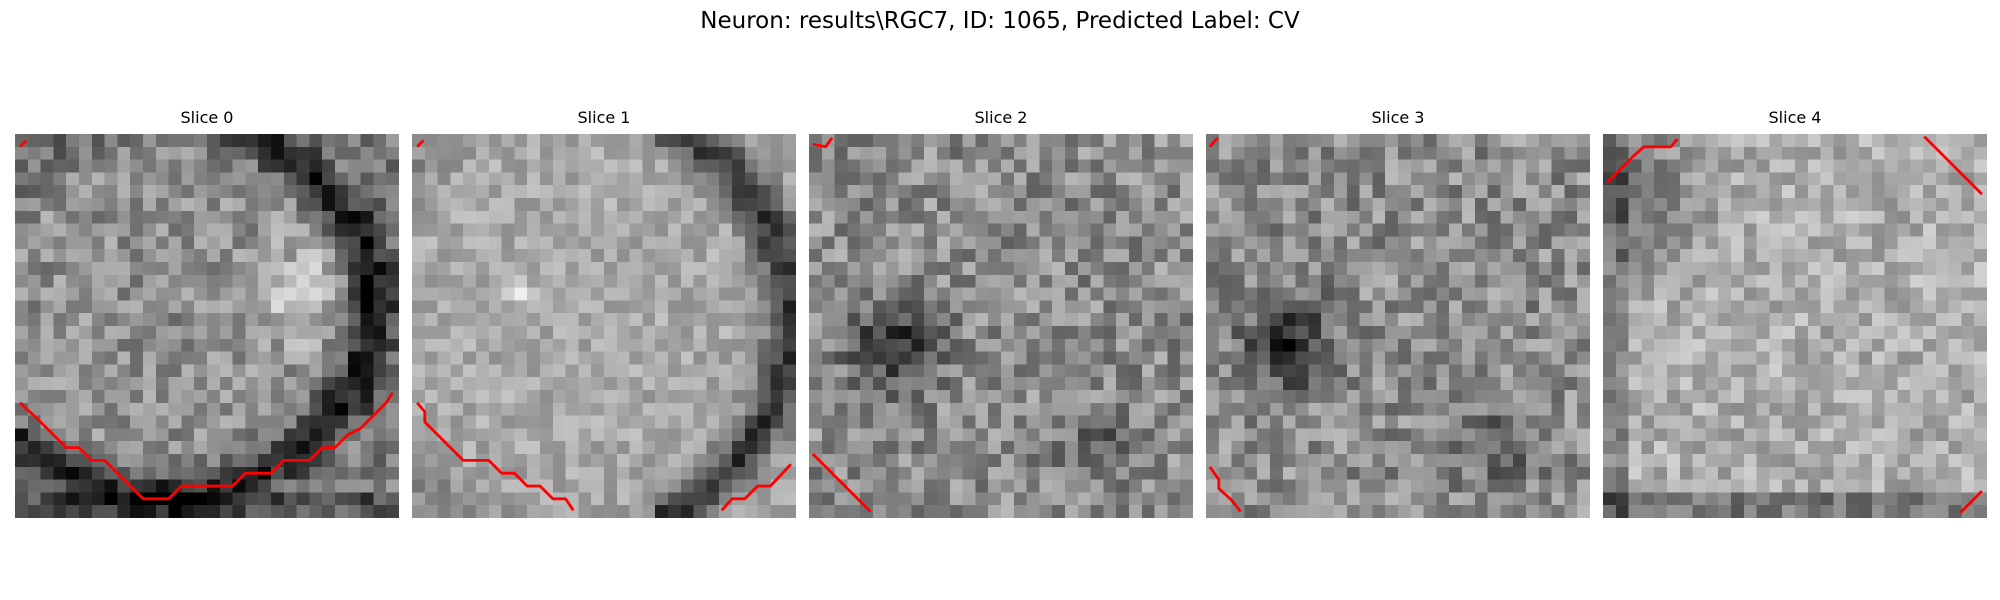 The image size is (2000, 600). What do you see at coordinates (1398, 117) in the screenshot?
I see `slice-title: Slice 3` at bounding box center [1398, 117].